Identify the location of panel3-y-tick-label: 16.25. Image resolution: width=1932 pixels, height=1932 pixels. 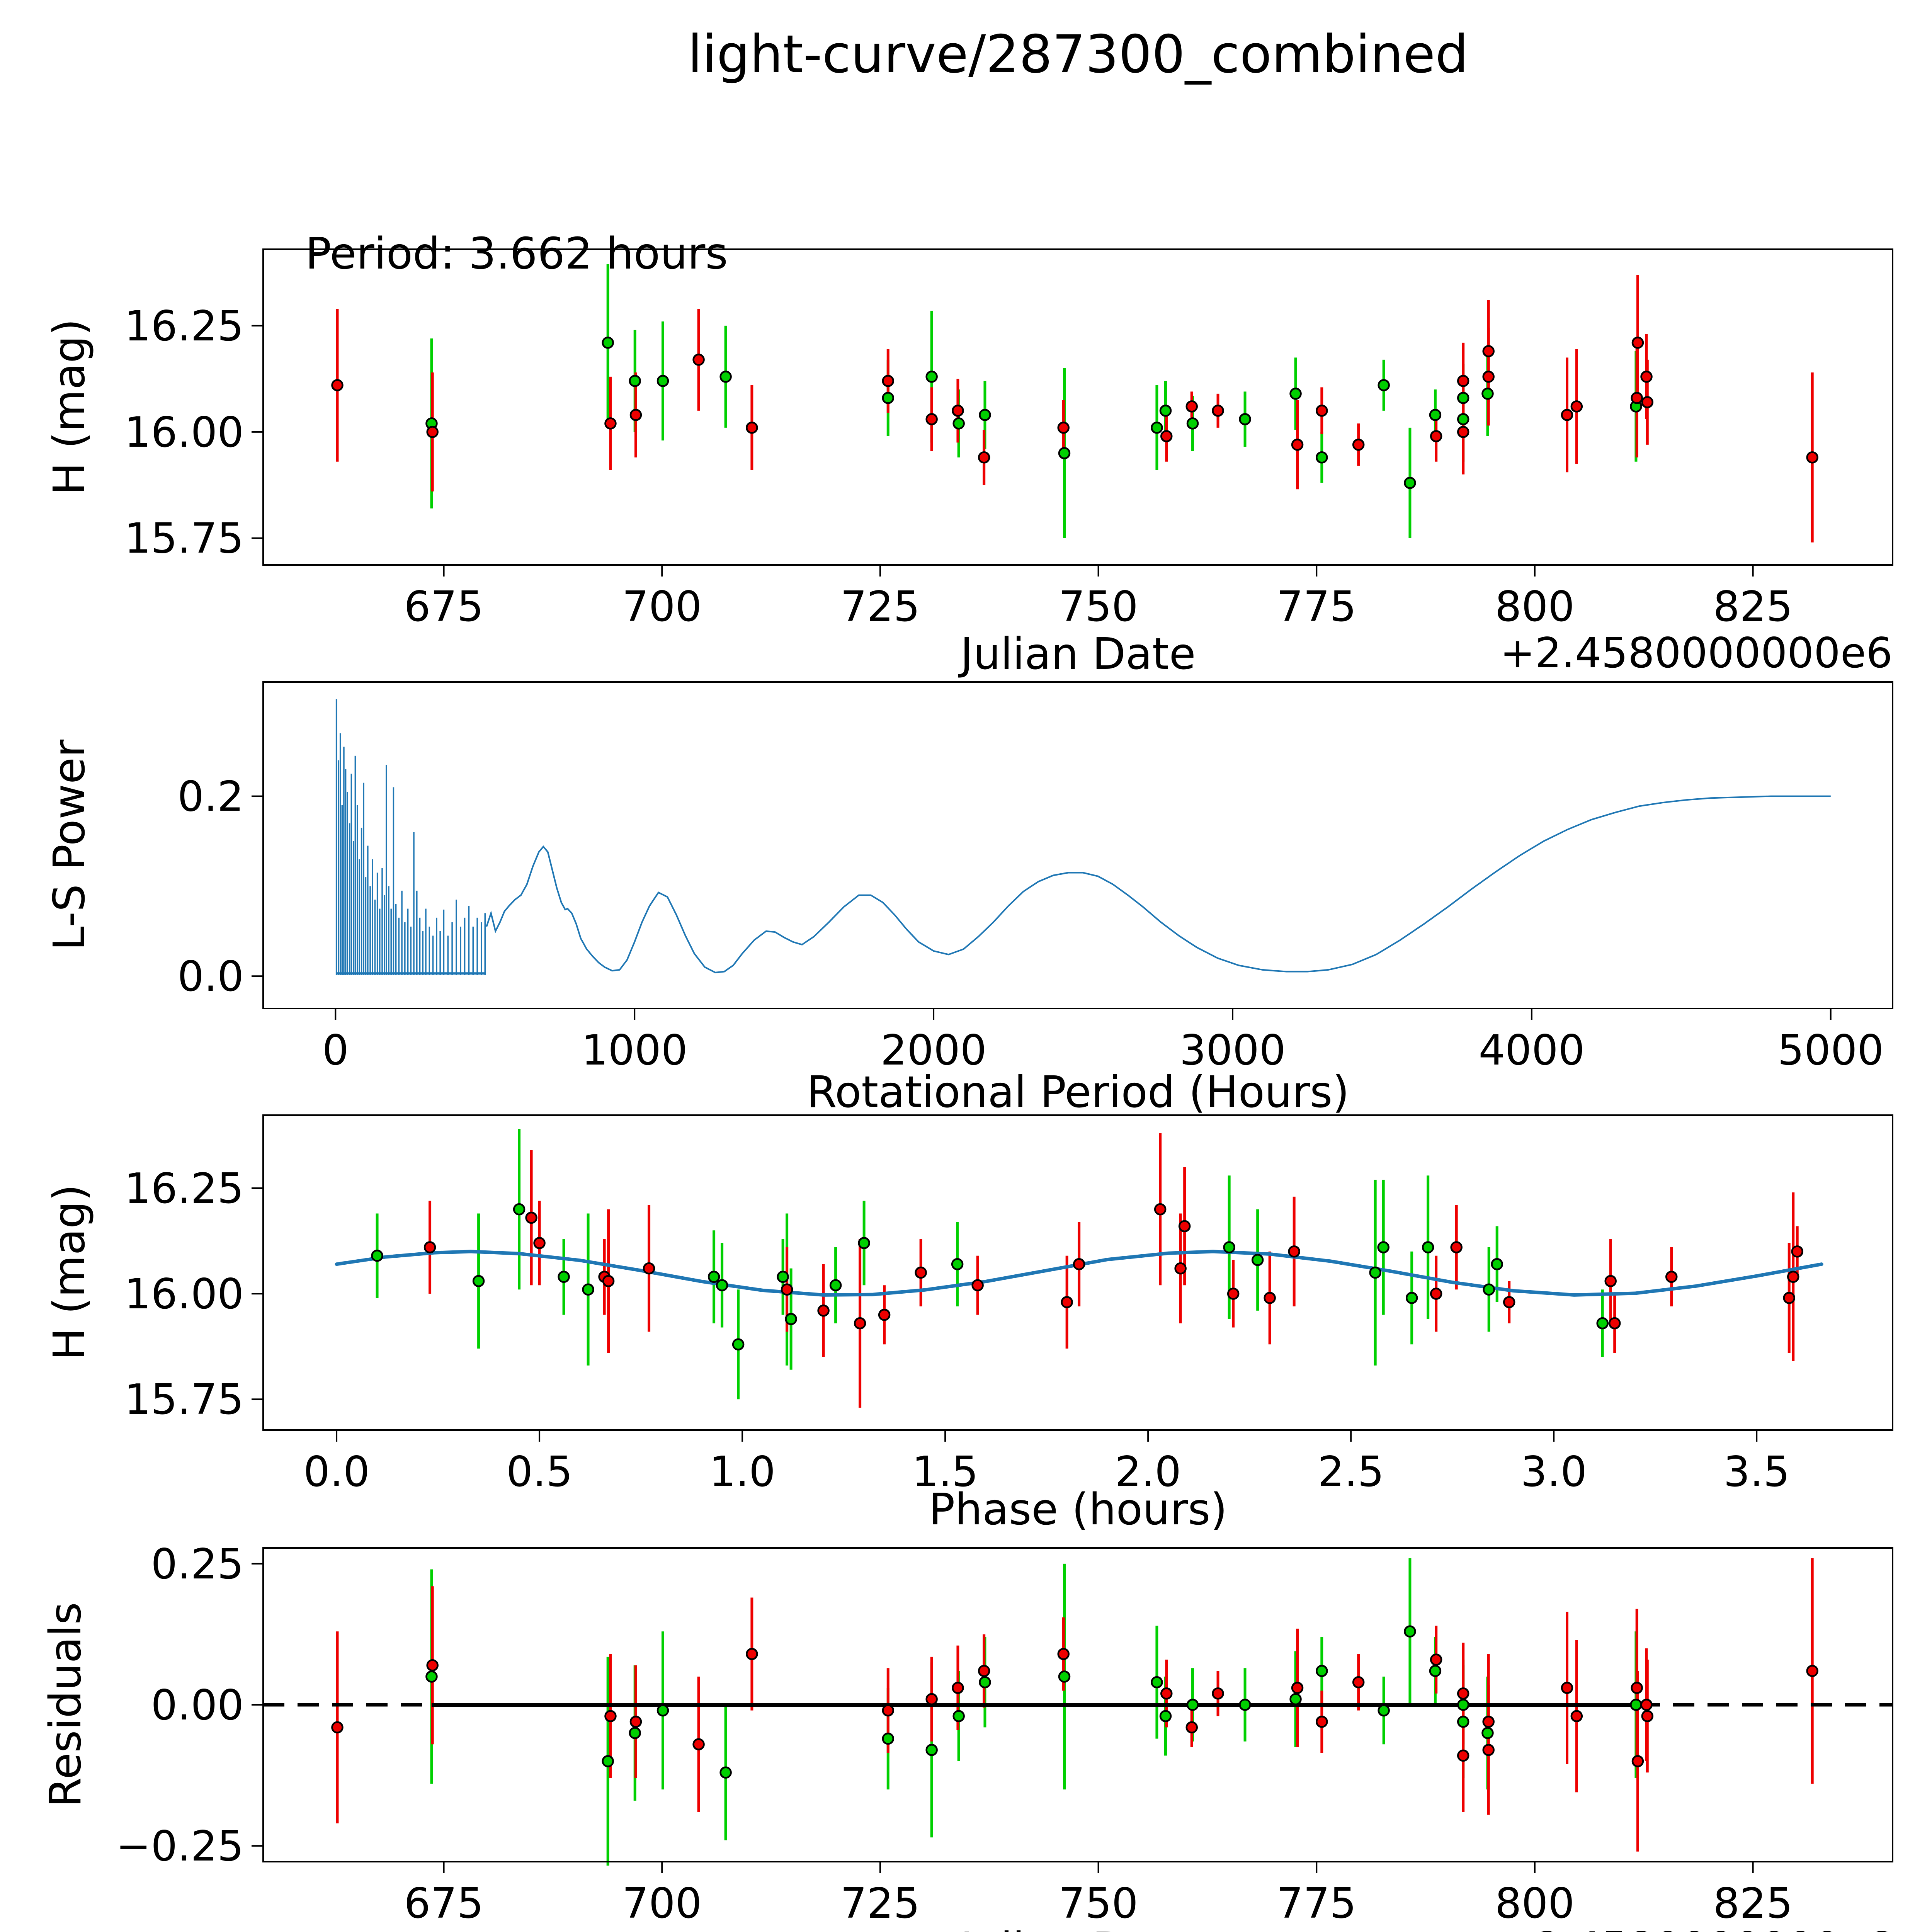
(184, 1189).